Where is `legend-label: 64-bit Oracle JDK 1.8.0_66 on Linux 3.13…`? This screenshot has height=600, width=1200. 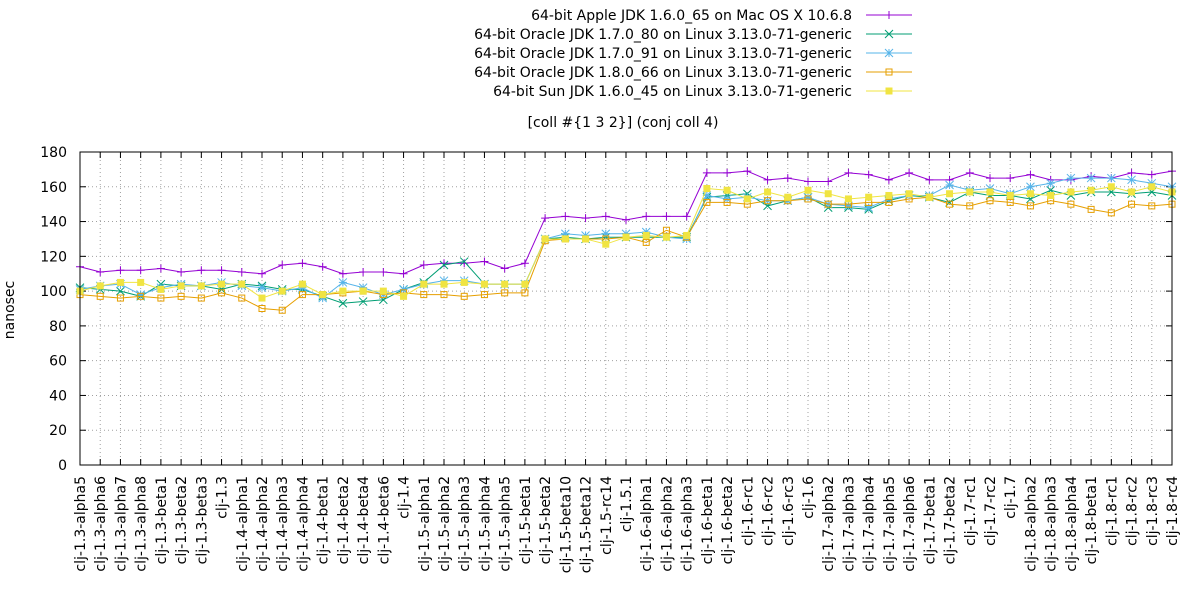
legend-label: 64-bit Oracle JDK 1.8.0_66 on Linux 3.13… is located at coordinates (663, 73).